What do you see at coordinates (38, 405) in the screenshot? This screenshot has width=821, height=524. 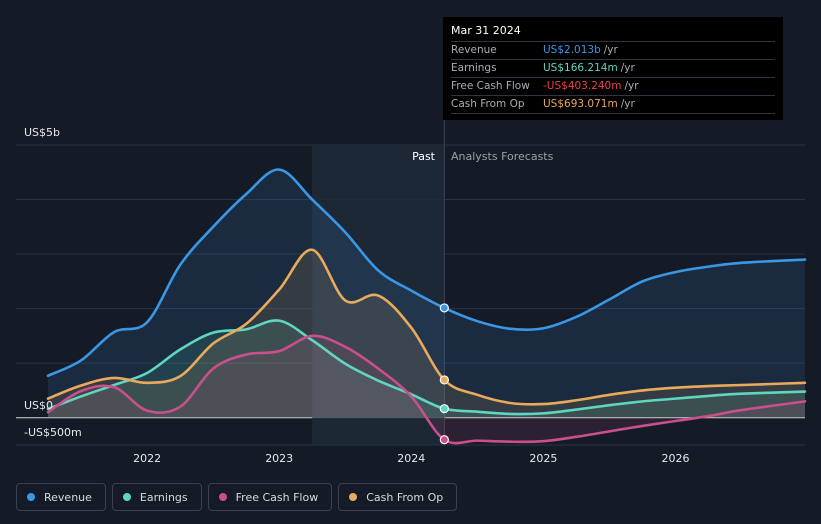 I see `y-label-zero: US$0` at bounding box center [38, 405].